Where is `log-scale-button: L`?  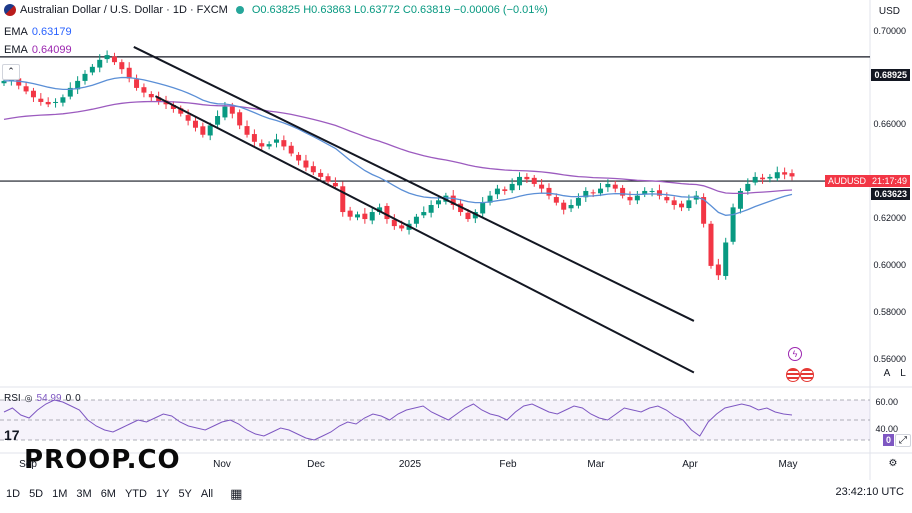
log-scale-button: L is located at coordinates (903, 373).